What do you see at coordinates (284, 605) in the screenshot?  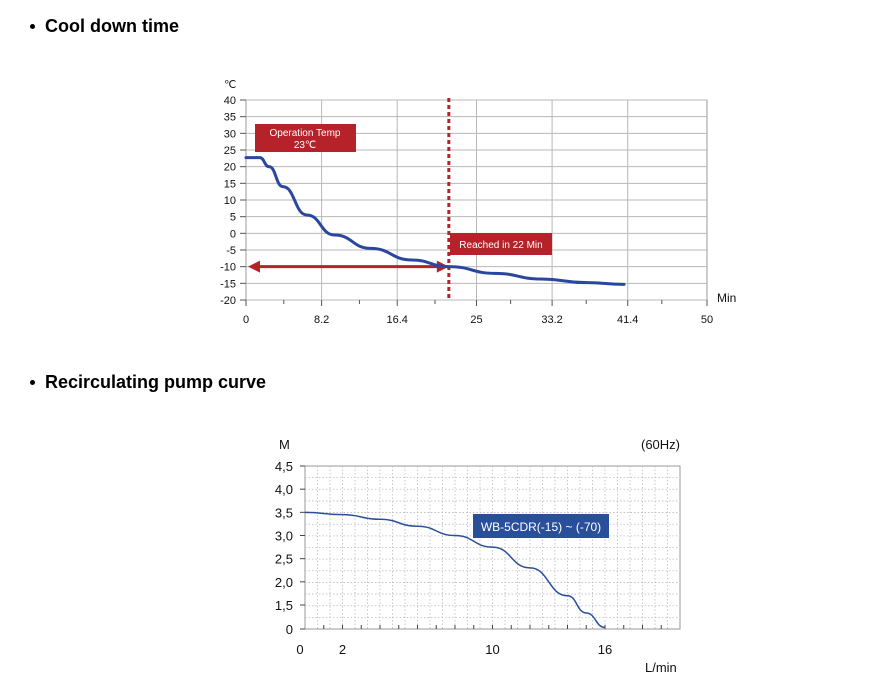 I see `pump-curve-y-tick-label: 1,5` at bounding box center [284, 605].